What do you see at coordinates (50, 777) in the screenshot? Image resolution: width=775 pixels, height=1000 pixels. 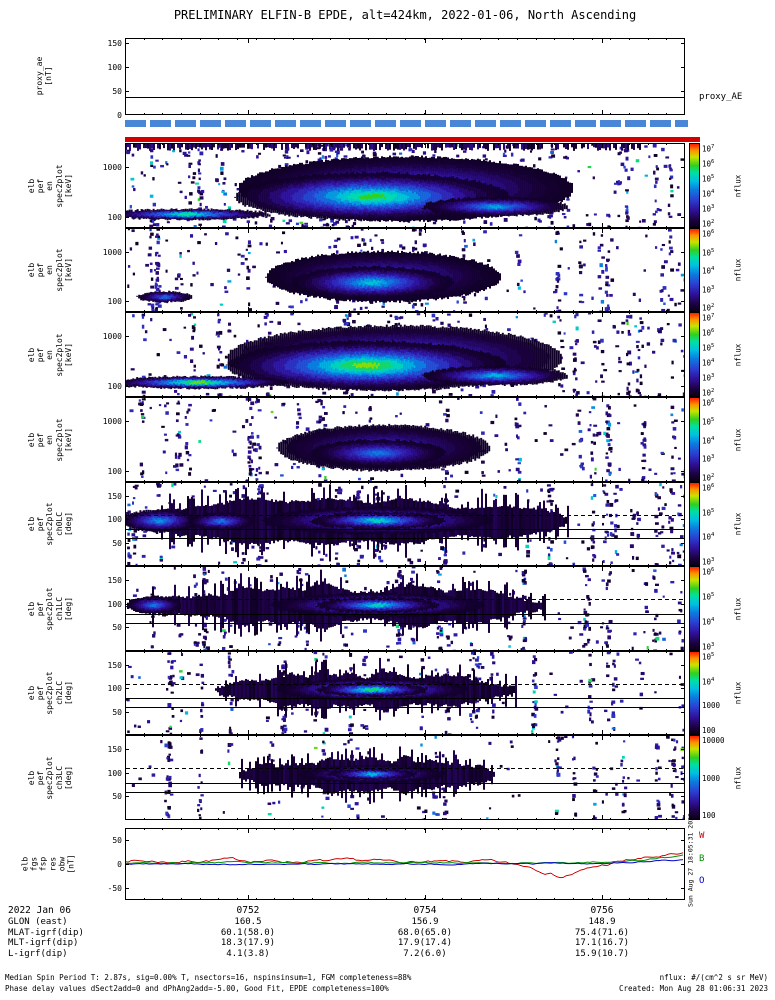 I see `spec-ylabel-7: elb pef spec2plot ch3LC [deg]` at bounding box center [50, 777].